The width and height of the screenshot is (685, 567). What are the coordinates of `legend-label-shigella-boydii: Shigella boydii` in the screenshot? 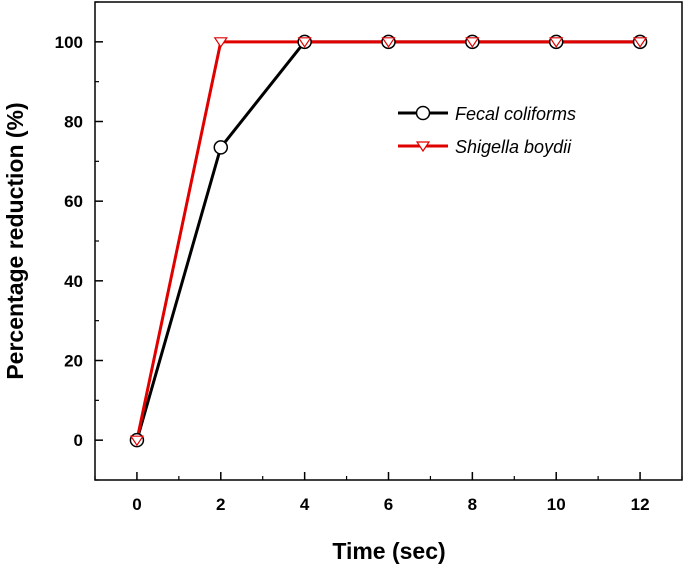 It's located at (513, 147).